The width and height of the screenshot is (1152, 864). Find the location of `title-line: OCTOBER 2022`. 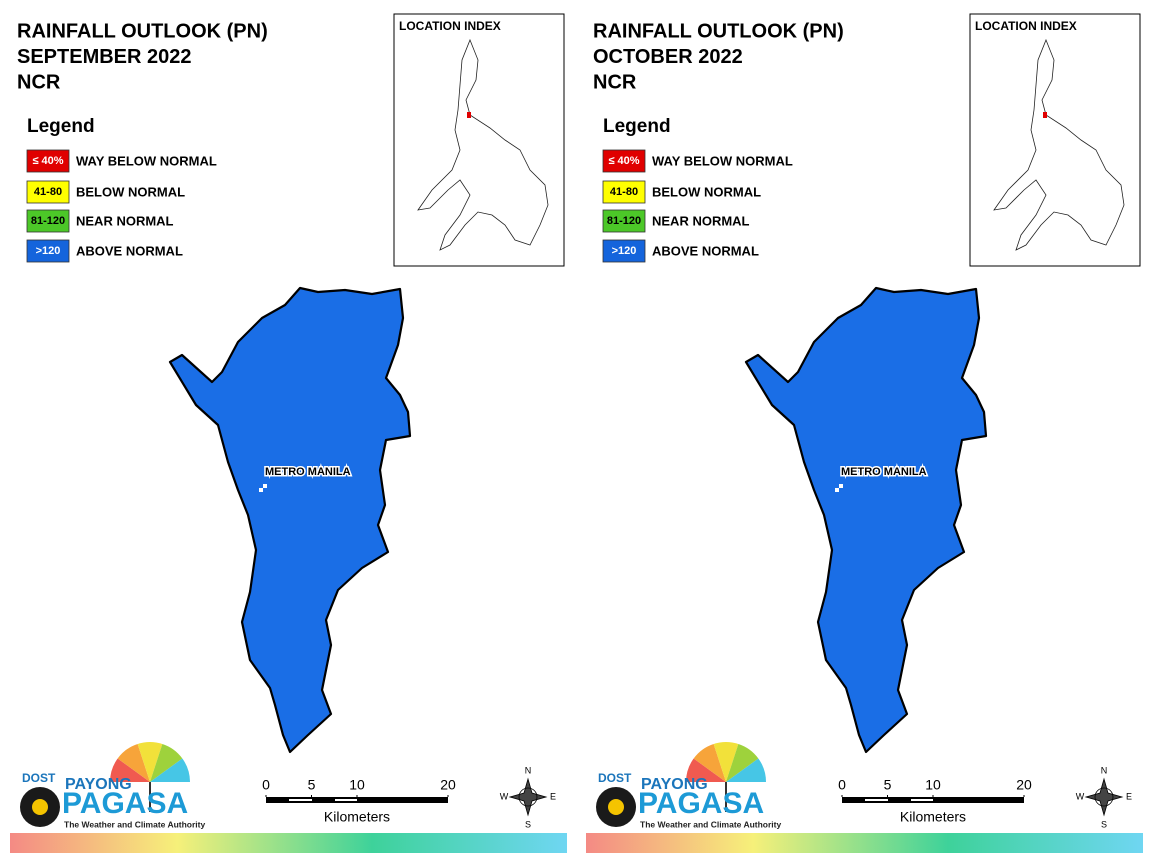

title-line: OCTOBER 2022 is located at coordinates (668, 57).